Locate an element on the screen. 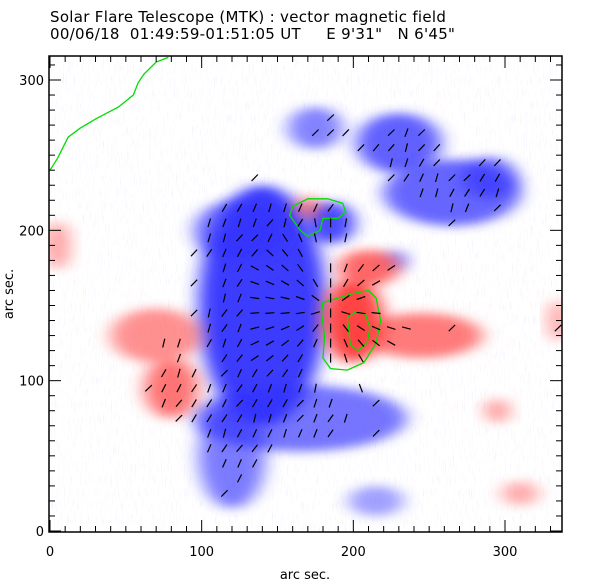 This screenshot has height=585, width=612. limb-contour is located at coordinates (109, 113).